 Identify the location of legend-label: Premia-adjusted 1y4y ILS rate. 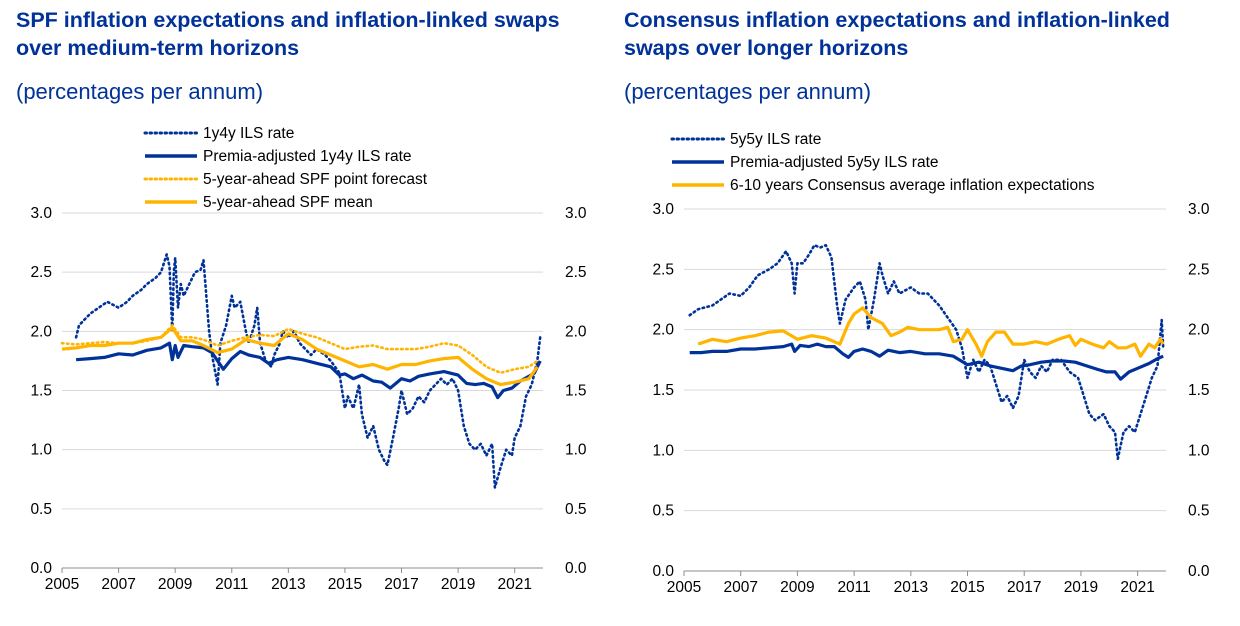
(307, 156).